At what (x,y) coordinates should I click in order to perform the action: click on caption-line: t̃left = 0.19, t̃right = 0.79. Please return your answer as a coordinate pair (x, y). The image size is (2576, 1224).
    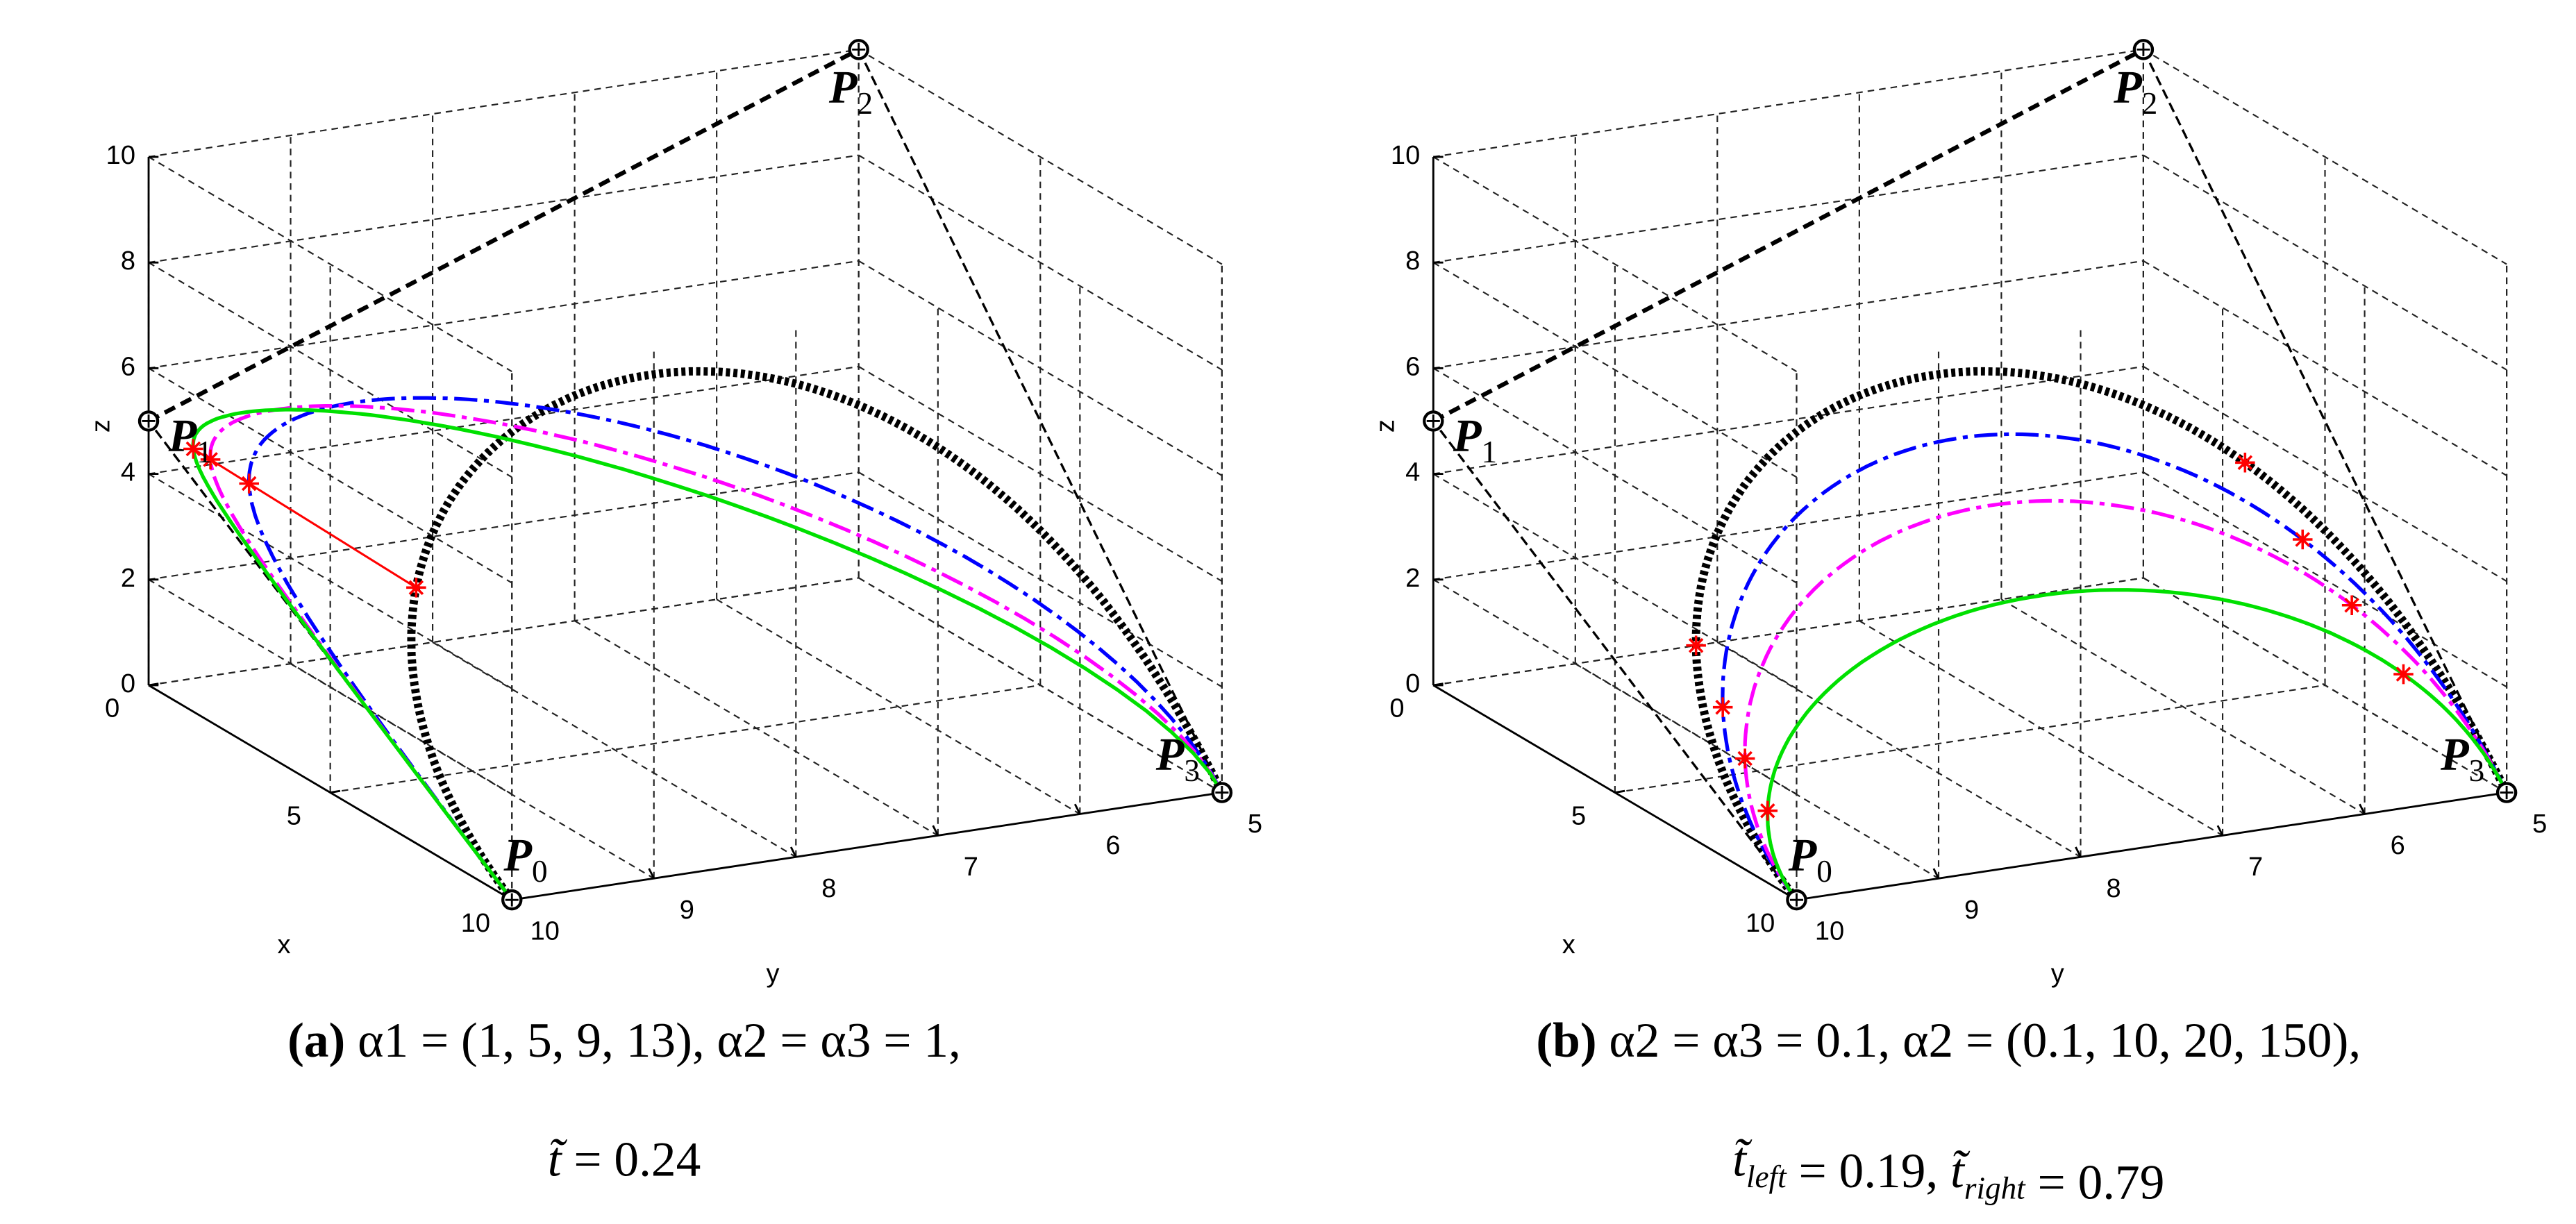
    Looking at the image, I should click on (1948, 1170).